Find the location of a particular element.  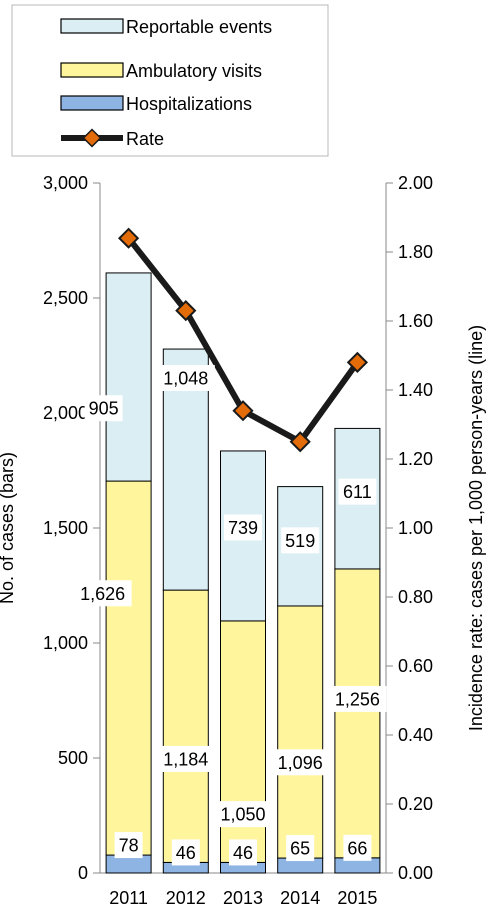

data-label-ambulatory-visits-2013-bg is located at coordinates (243, 814).